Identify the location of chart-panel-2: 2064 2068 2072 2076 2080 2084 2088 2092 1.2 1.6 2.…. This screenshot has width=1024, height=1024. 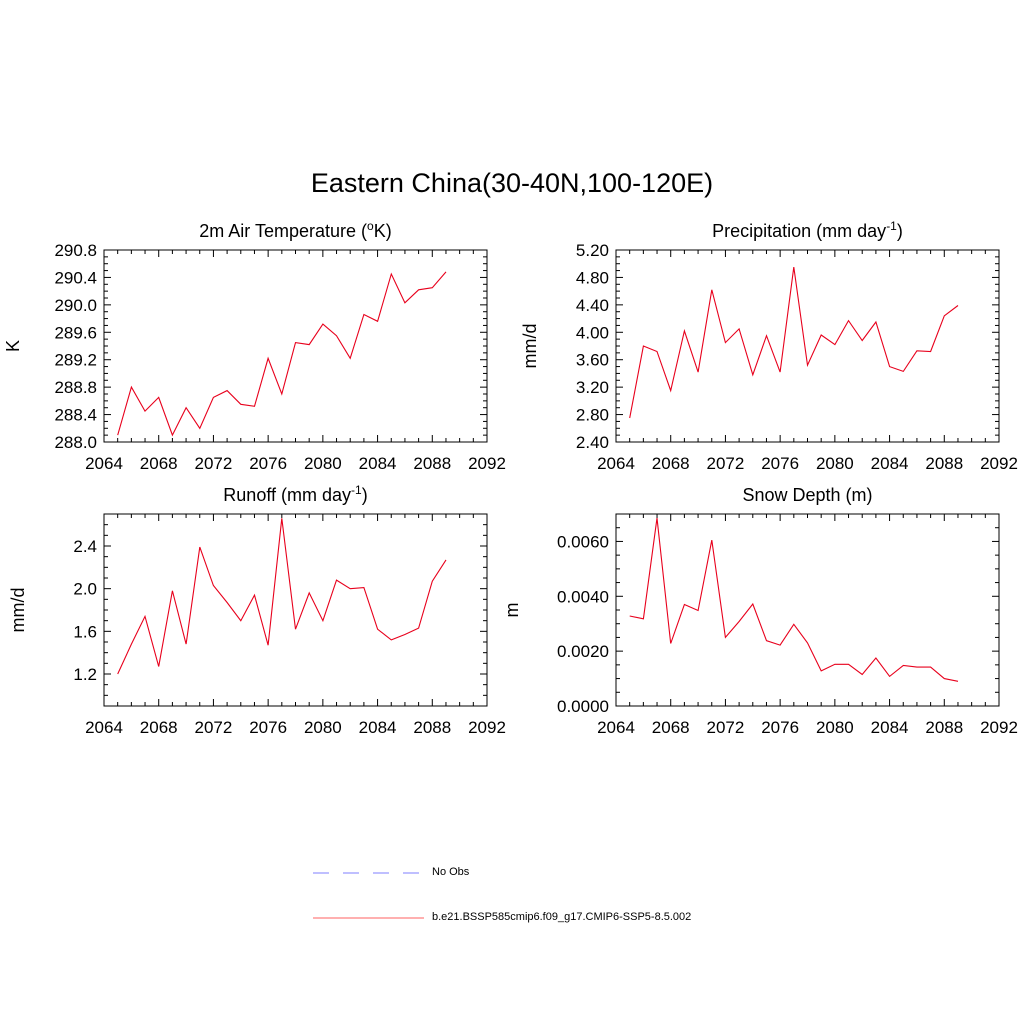
(257, 610).